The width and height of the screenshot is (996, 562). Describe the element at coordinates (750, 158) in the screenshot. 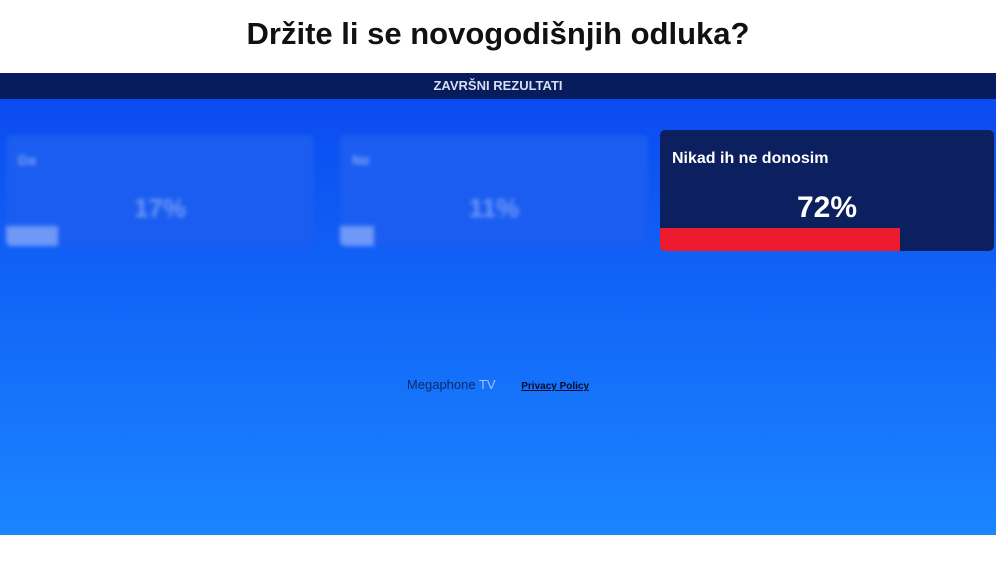

I see `option-label: Nikad ih ne donosim` at that location.